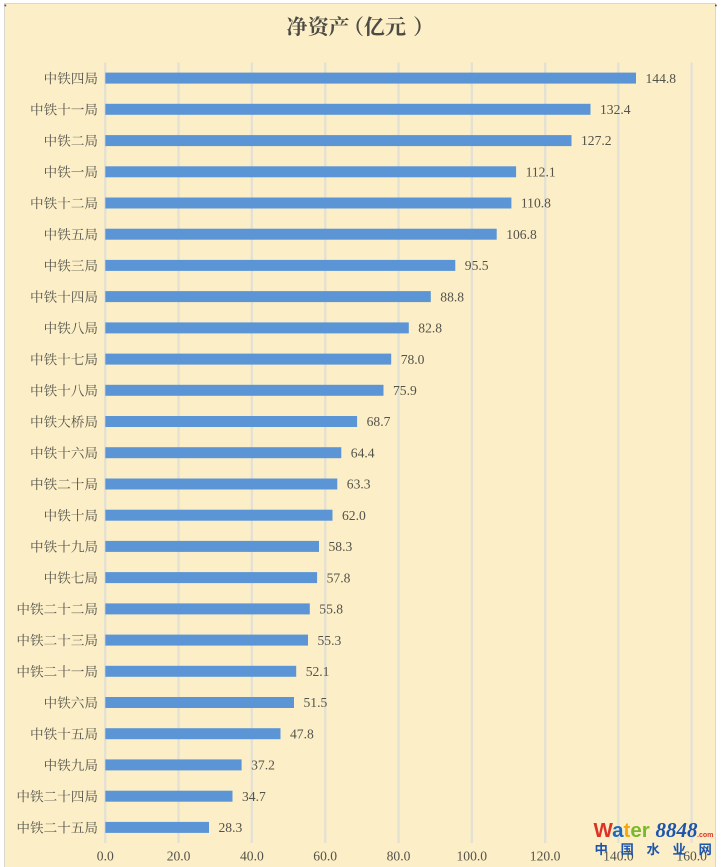  What do you see at coordinates (379, 421) in the screenshot?
I see `svg-text: 68.7` at bounding box center [379, 421].